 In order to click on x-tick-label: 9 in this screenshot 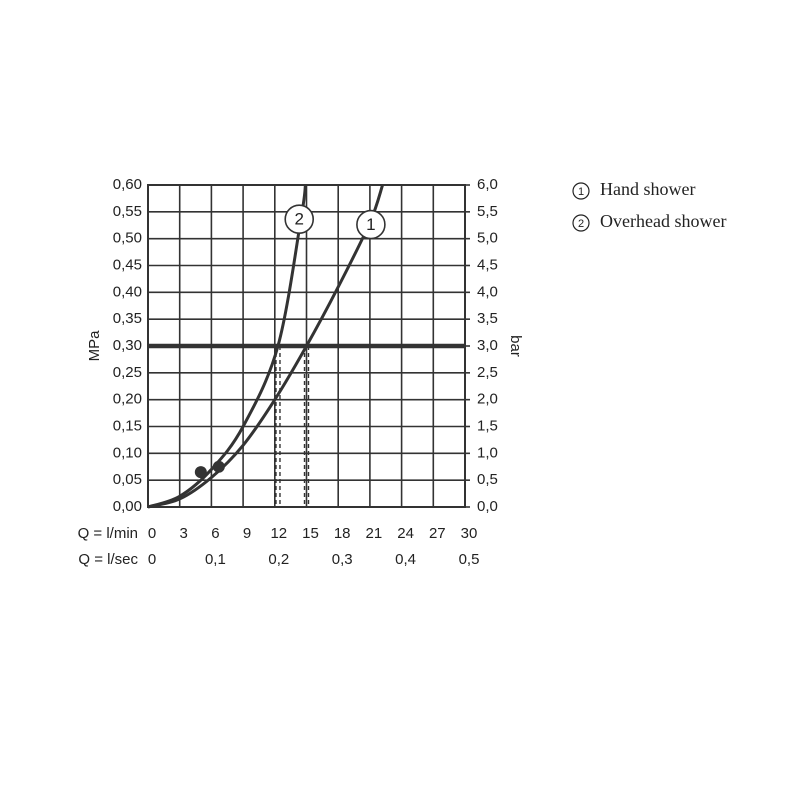, I will do `click(247, 533)`.